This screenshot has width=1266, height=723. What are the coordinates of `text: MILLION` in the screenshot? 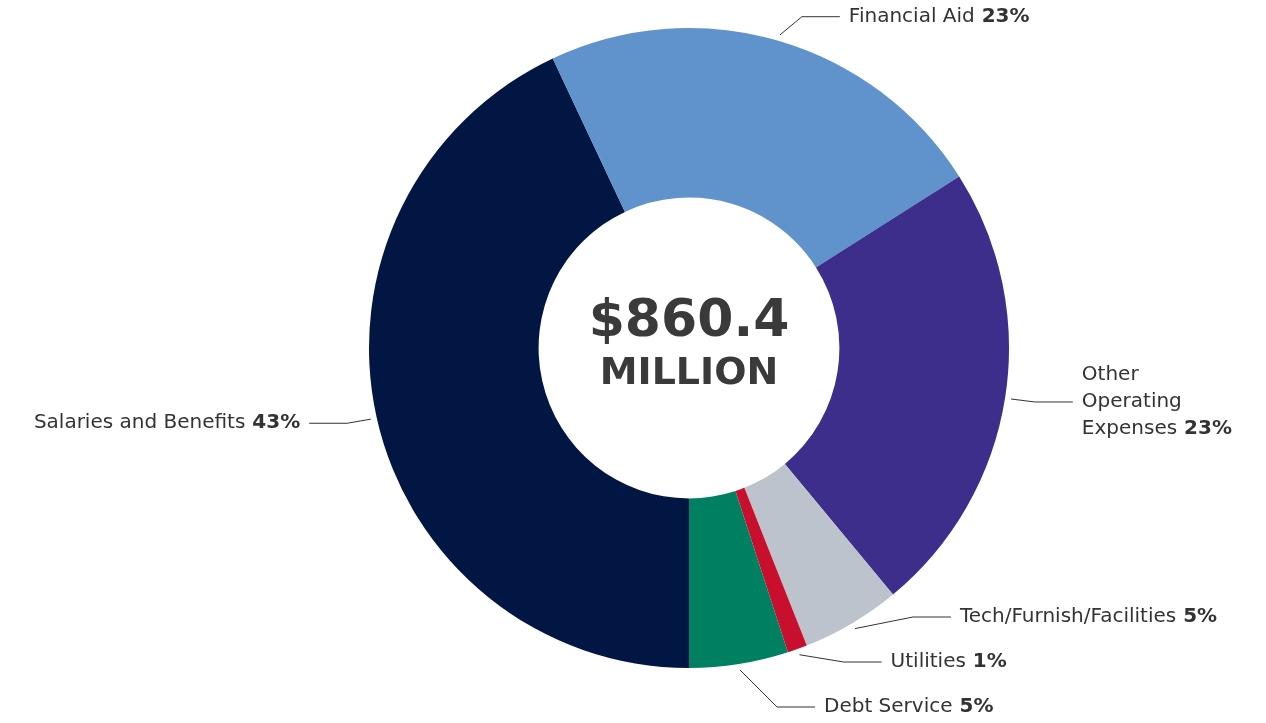 It's located at (689, 370).